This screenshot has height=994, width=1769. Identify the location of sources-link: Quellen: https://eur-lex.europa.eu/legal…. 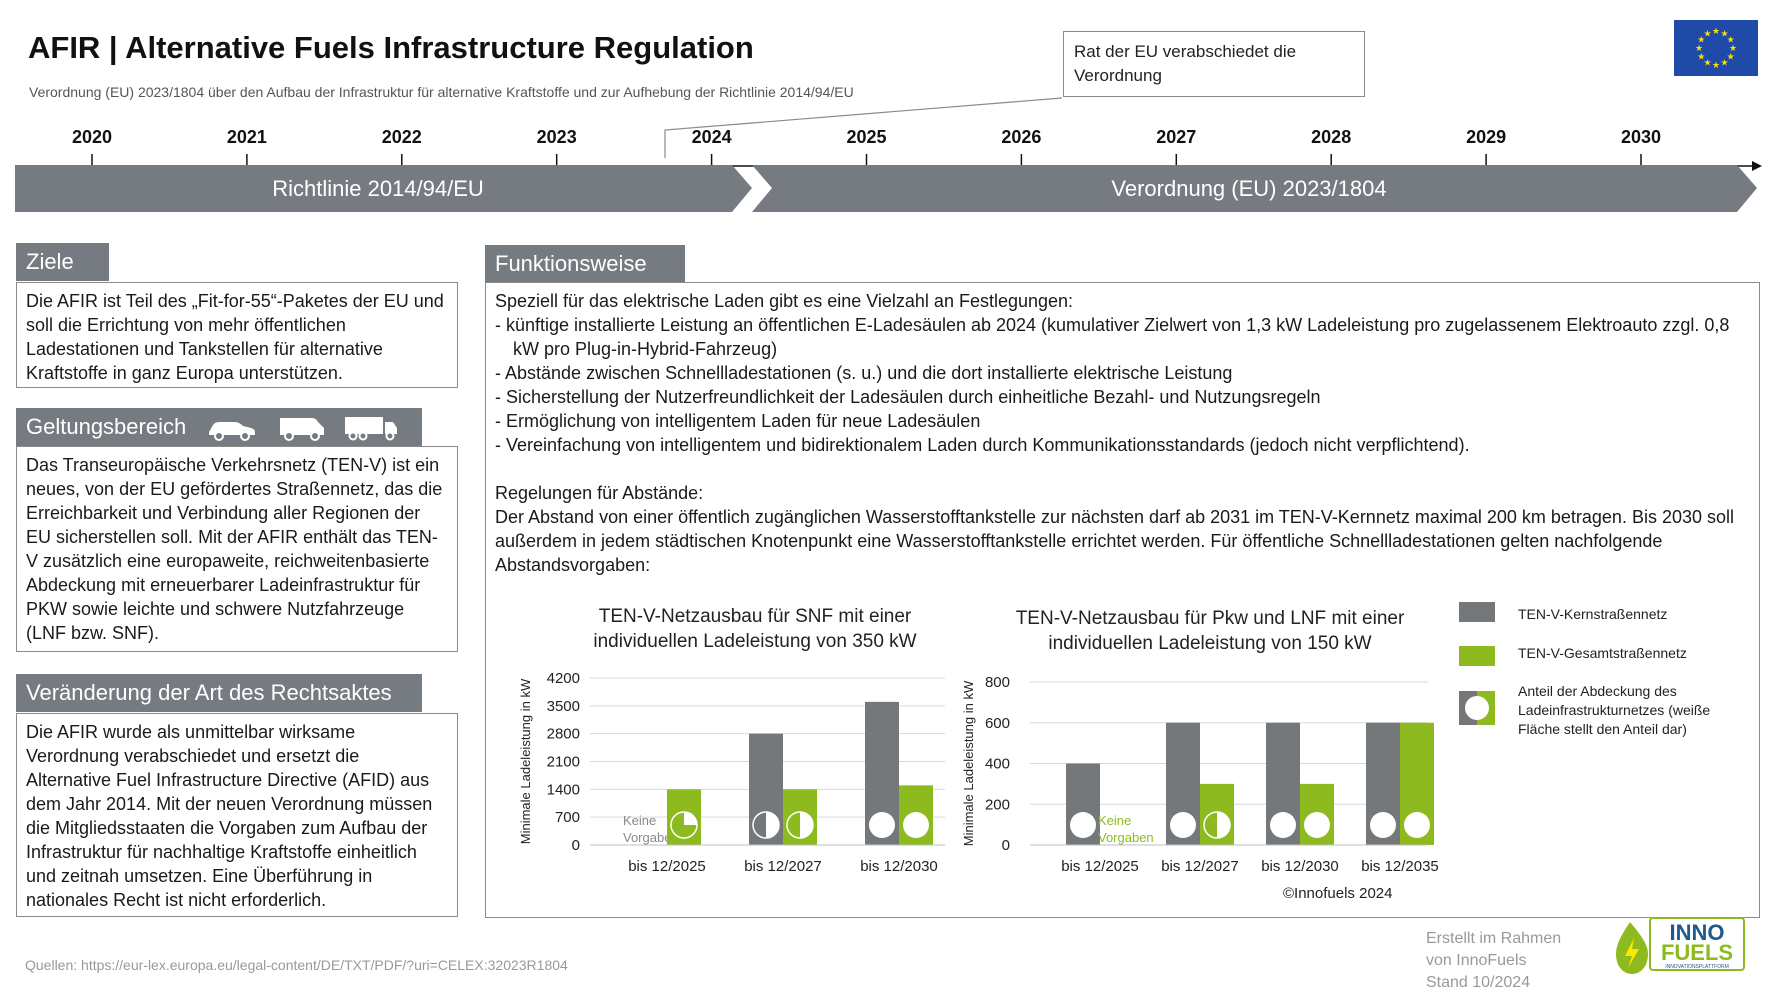
(296, 965).